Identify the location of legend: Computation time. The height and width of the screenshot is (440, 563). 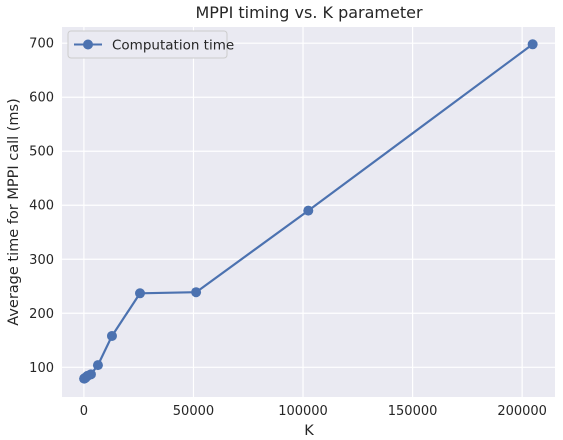
(150, 44).